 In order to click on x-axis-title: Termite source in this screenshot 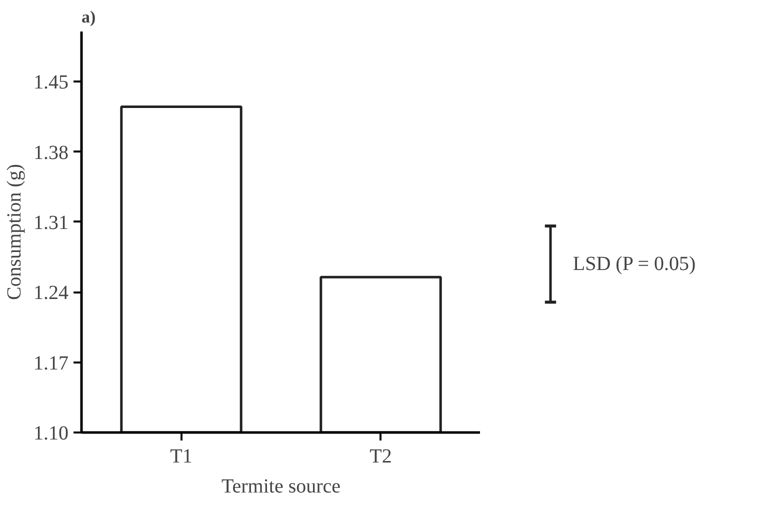, I will do `click(281, 487)`.